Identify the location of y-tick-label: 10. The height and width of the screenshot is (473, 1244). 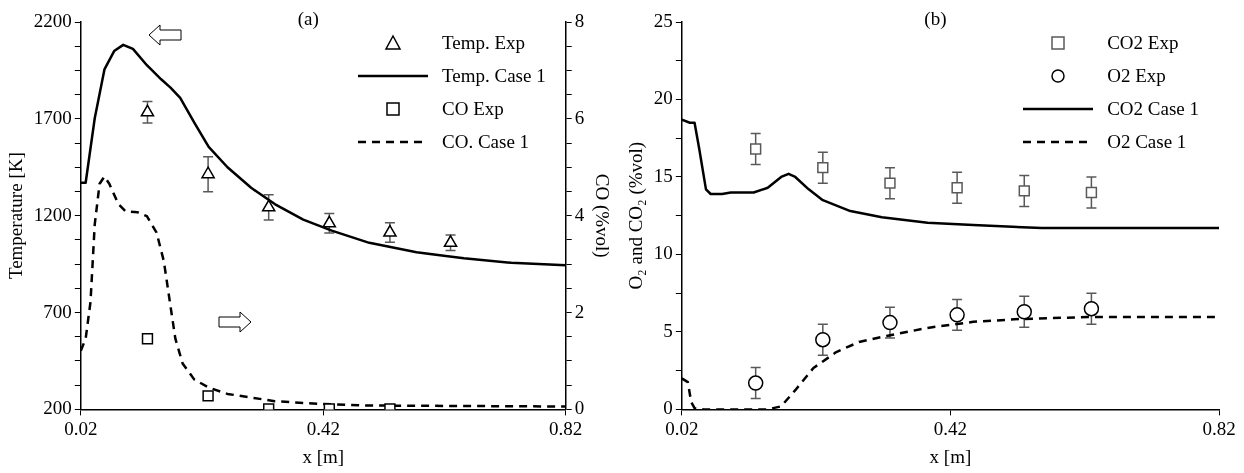
(663, 253).